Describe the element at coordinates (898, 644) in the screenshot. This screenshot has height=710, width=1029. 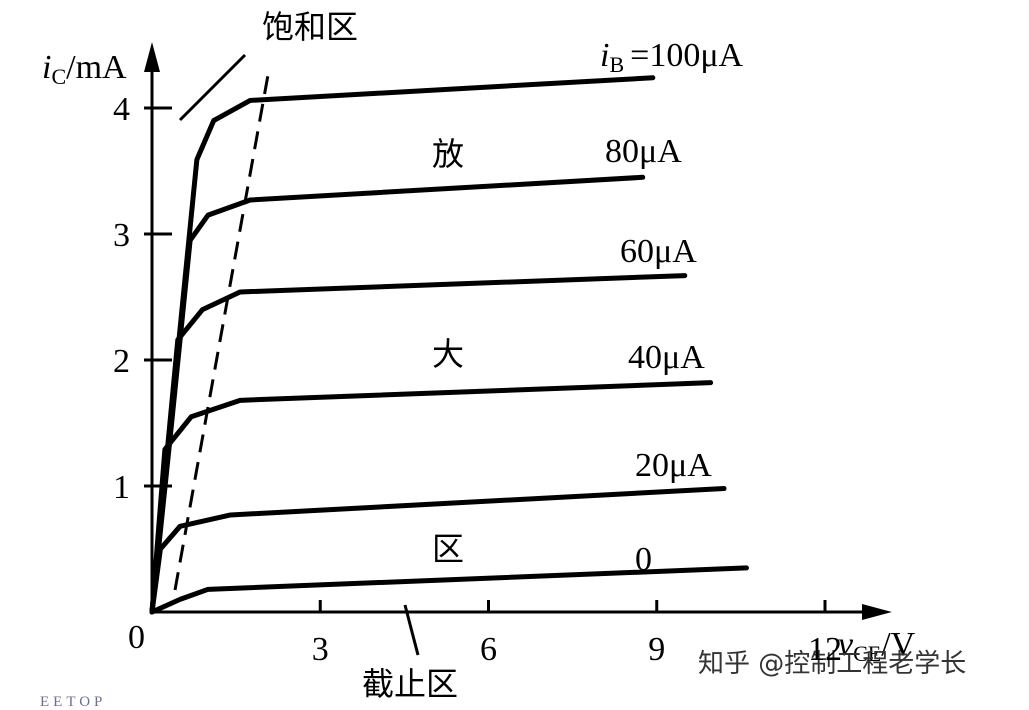
I see `x-axis-unit: /V` at that location.